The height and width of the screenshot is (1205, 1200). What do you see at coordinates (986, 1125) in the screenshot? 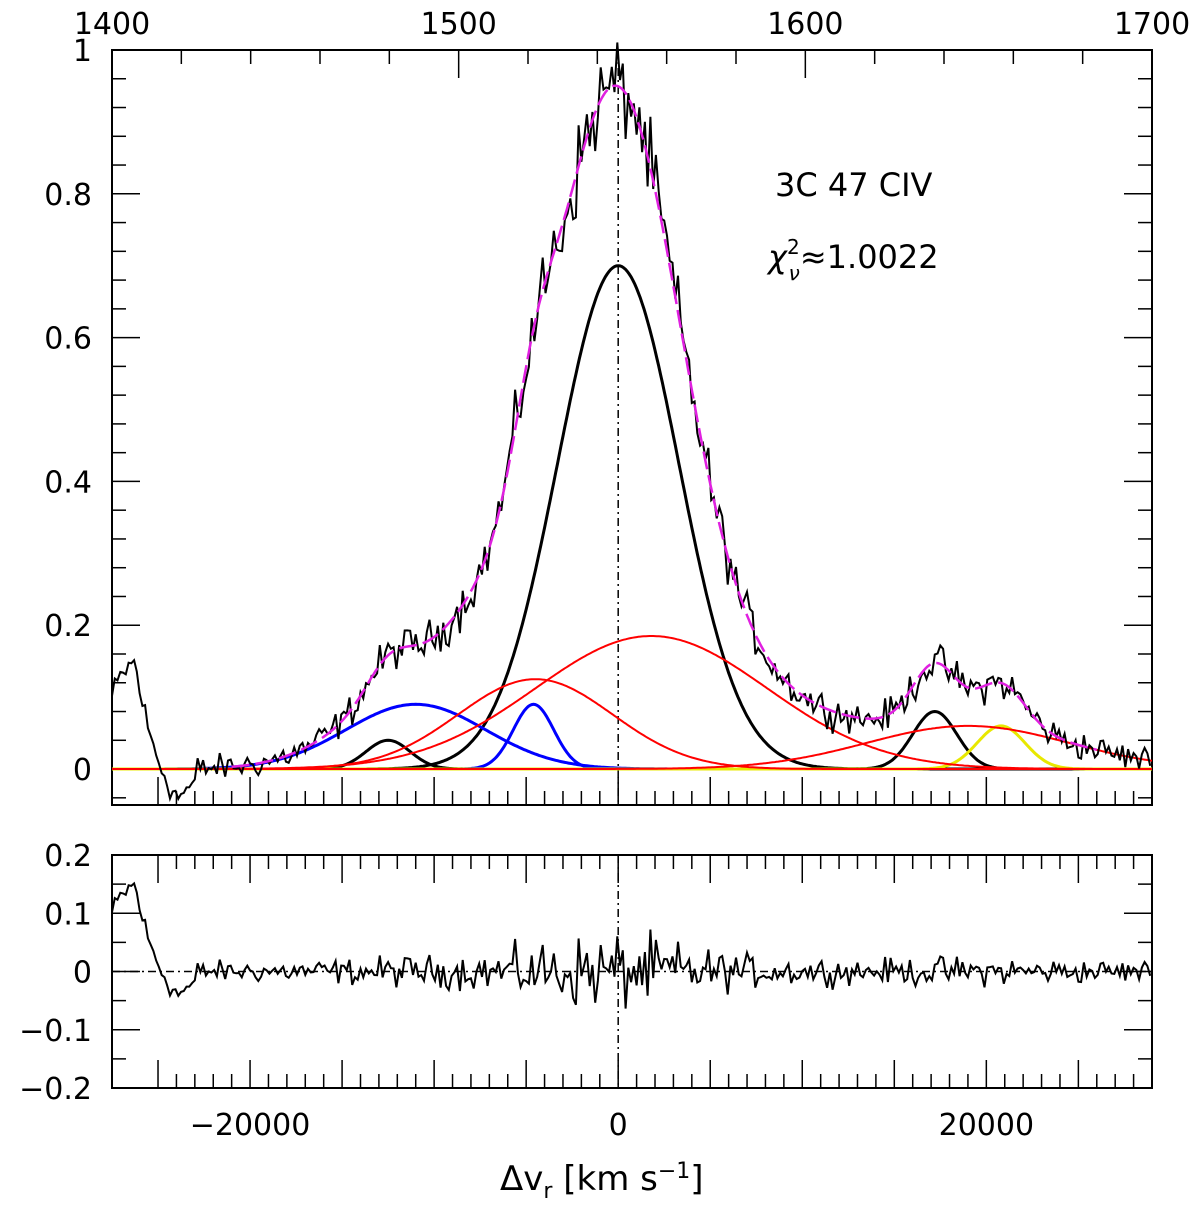
I see `x-tick-label: 20000` at bounding box center [986, 1125].